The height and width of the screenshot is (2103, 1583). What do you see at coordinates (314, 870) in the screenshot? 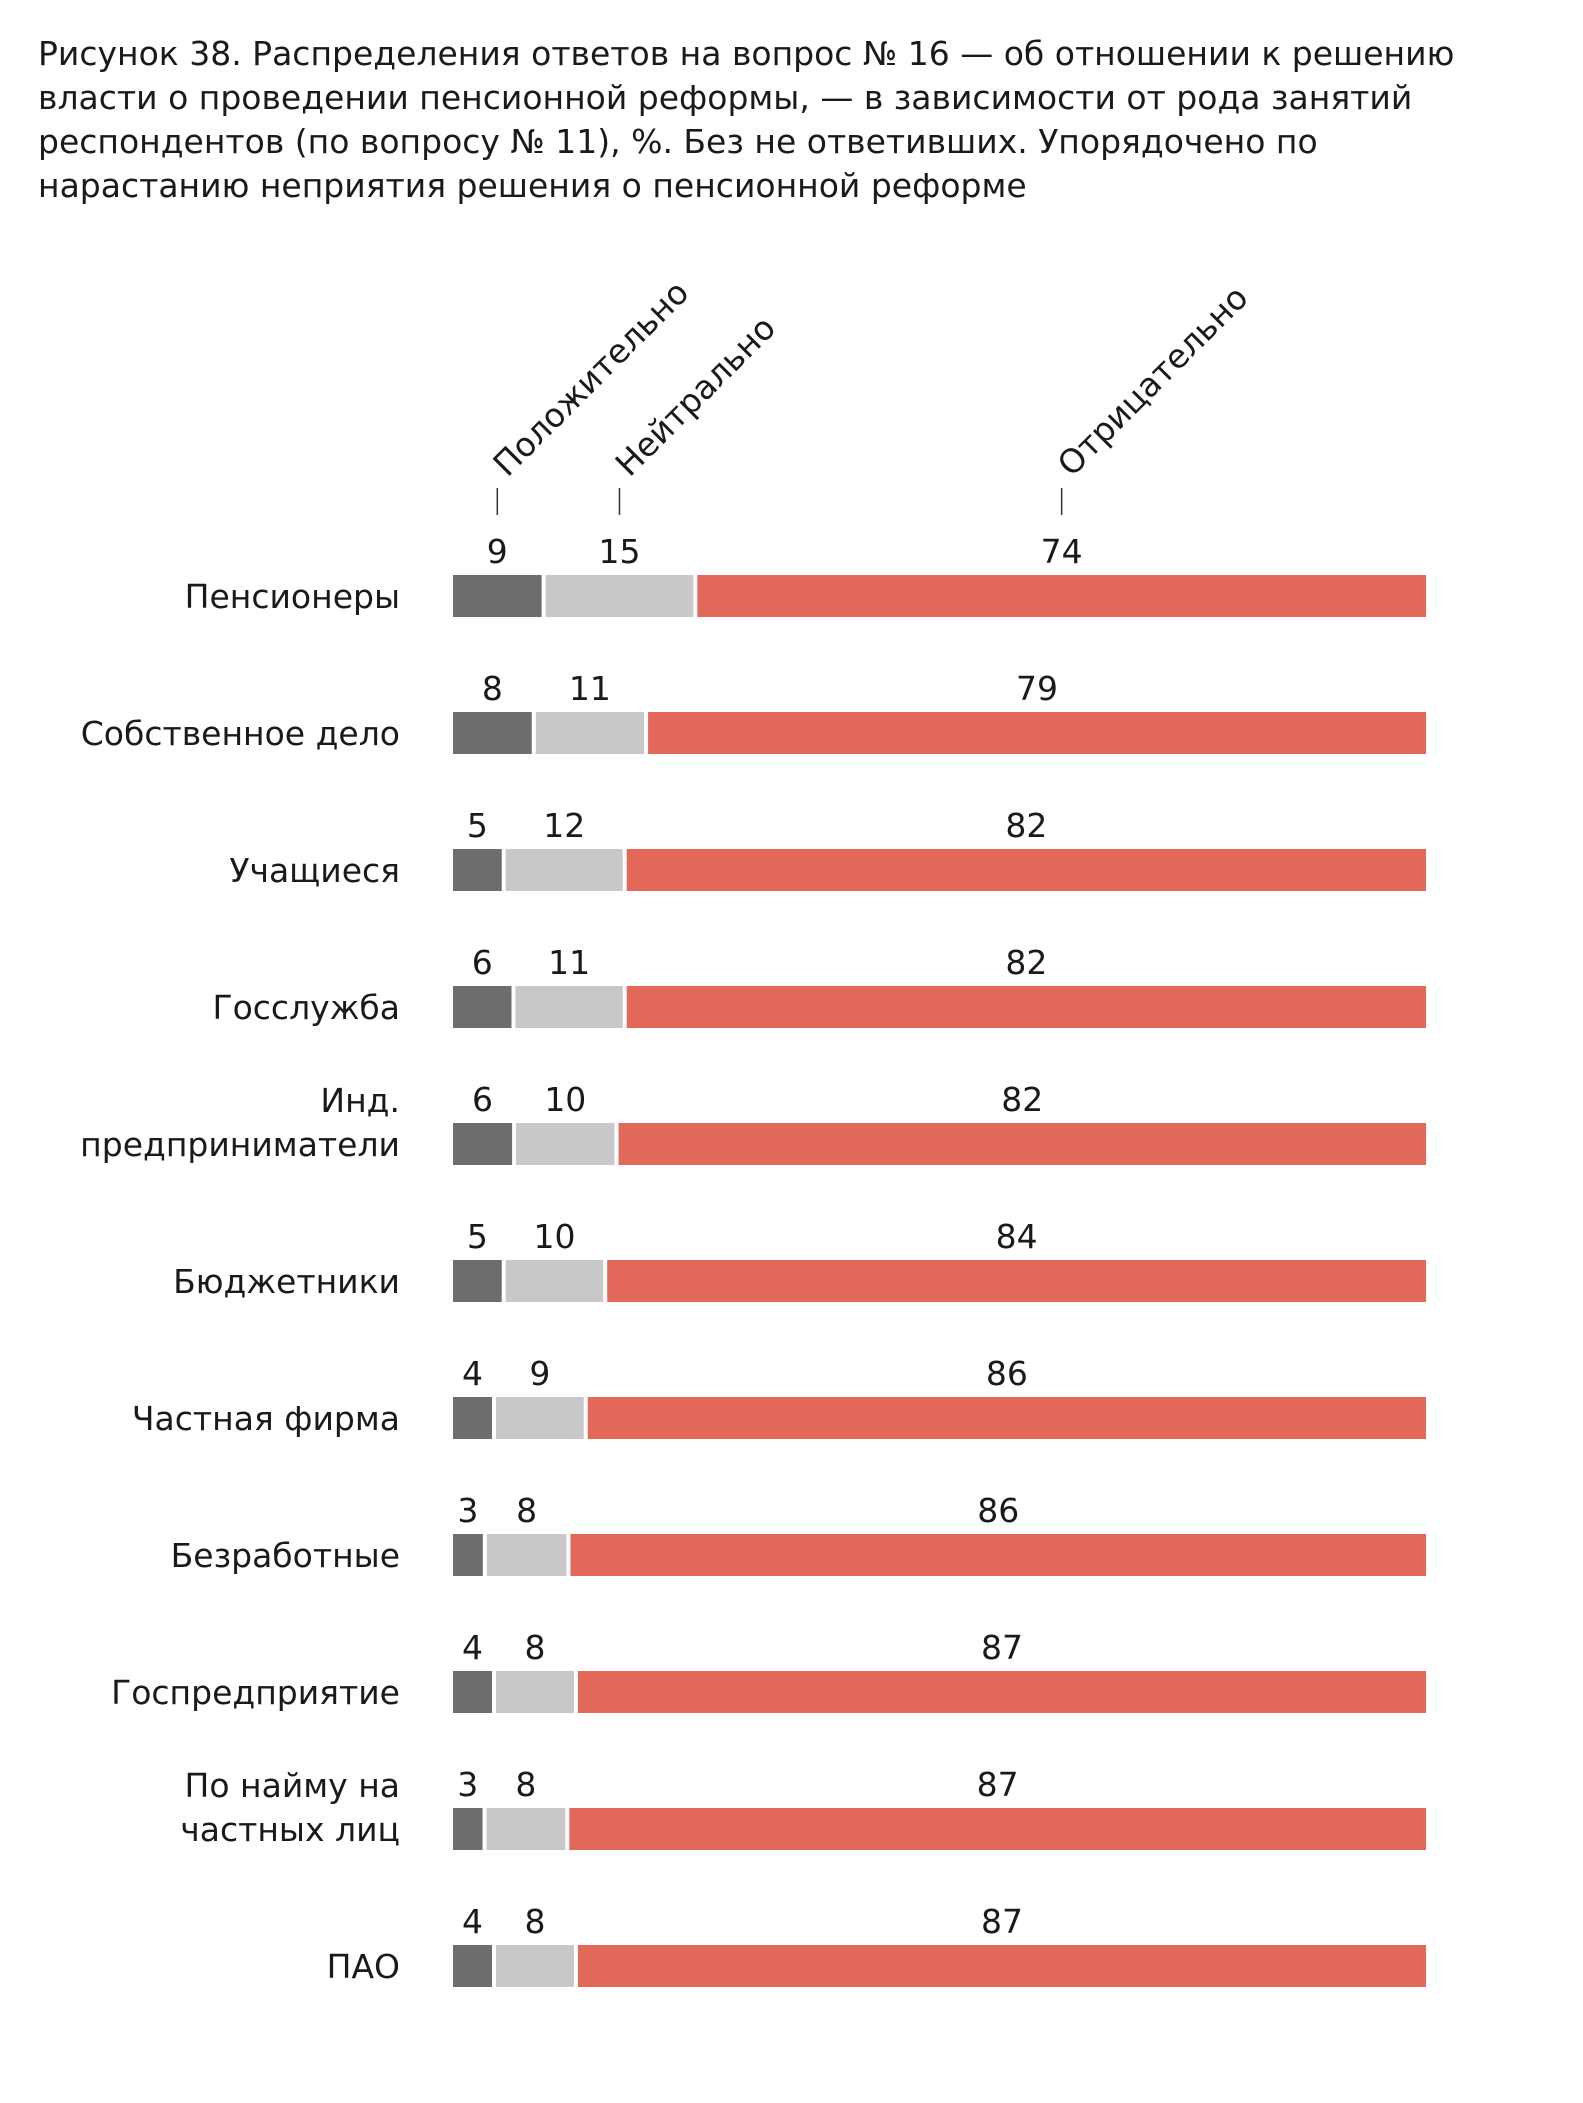
I see `category-label-row-3: Учащиеся` at bounding box center [314, 870].